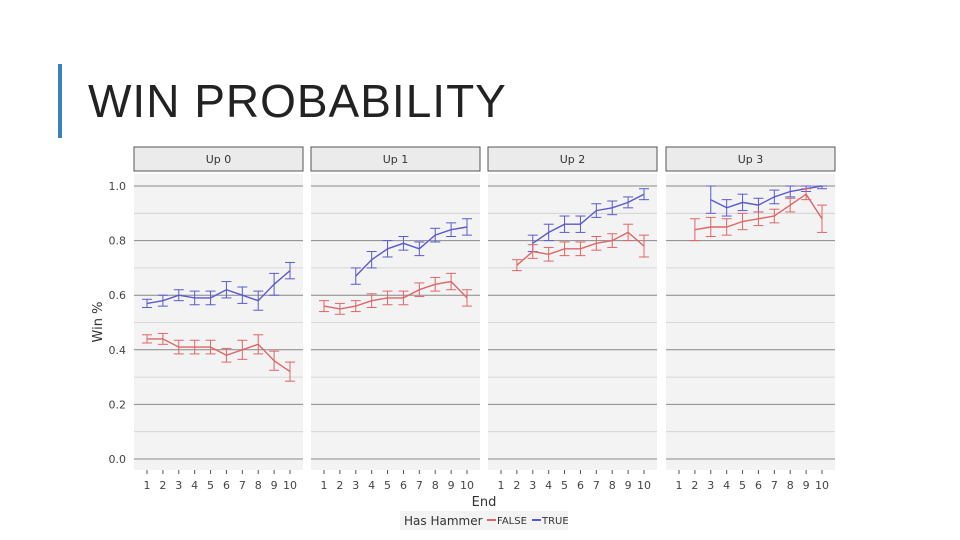 The width and height of the screenshot is (960, 540). Describe the element at coordinates (484, 502) in the screenshot. I see `x-axis-label: End` at that location.